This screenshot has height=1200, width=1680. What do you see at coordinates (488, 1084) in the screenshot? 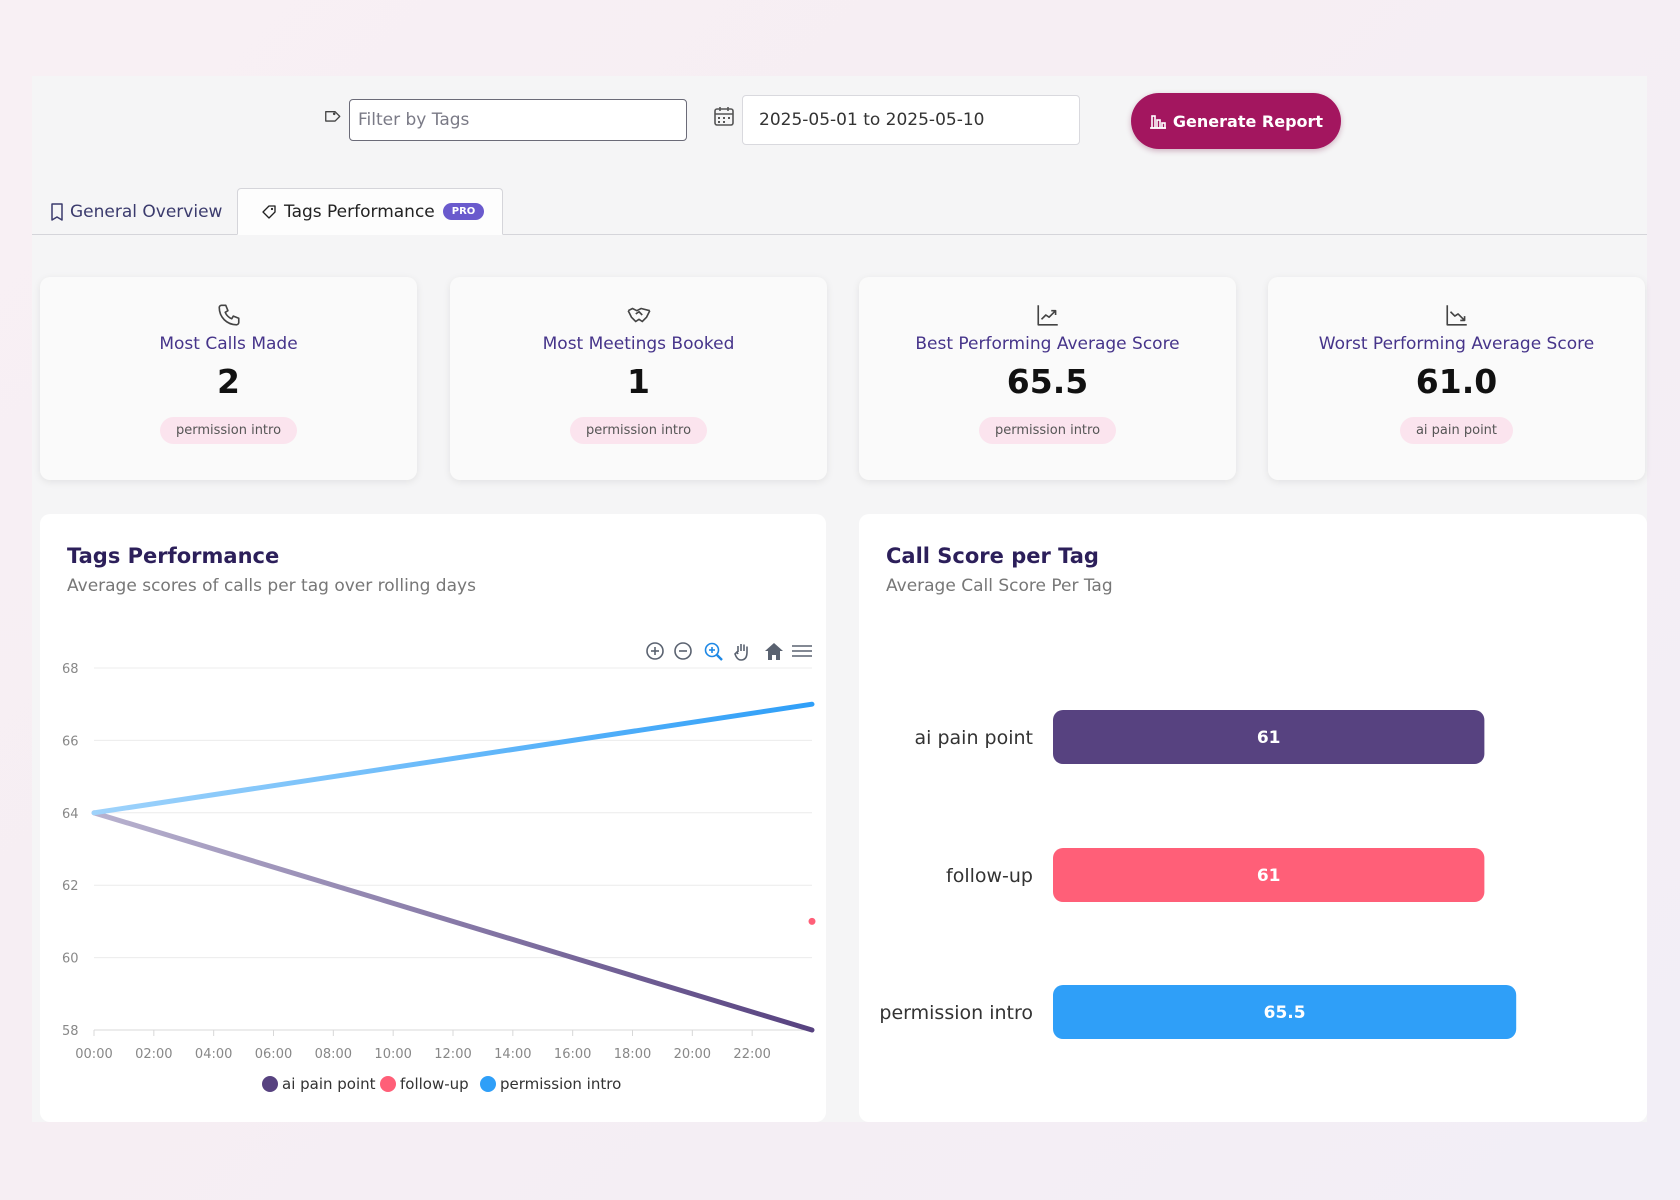
I see `legend-marker-permission-intro` at bounding box center [488, 1084].